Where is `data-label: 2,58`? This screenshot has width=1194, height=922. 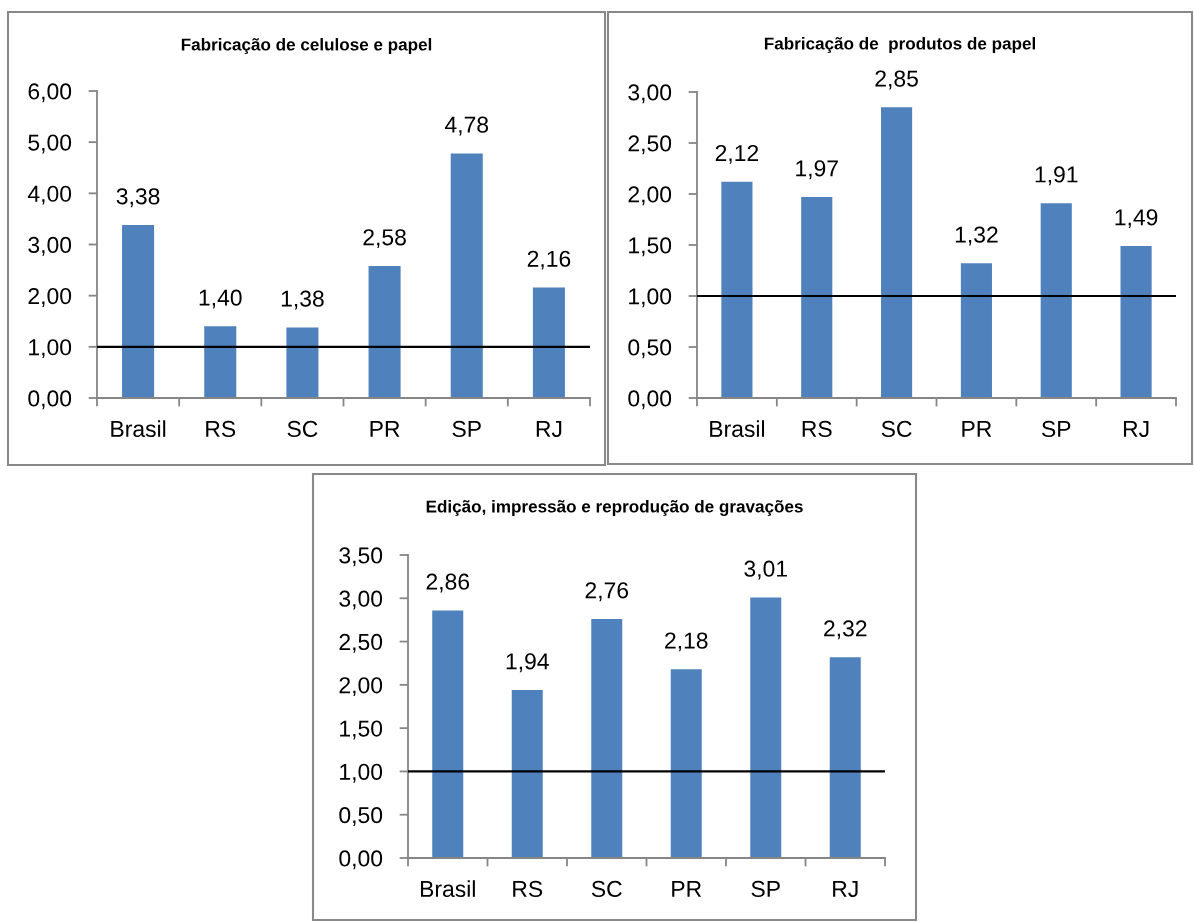
data-label: 2,58 is located at coordinates (384, 239).